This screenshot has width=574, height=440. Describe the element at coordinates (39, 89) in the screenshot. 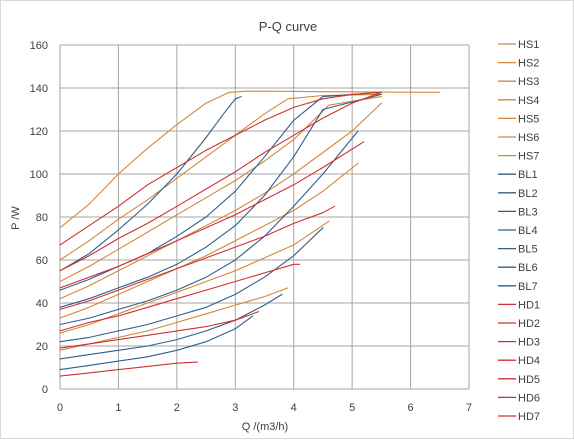

I see `y-tick-label: 140` at that location.